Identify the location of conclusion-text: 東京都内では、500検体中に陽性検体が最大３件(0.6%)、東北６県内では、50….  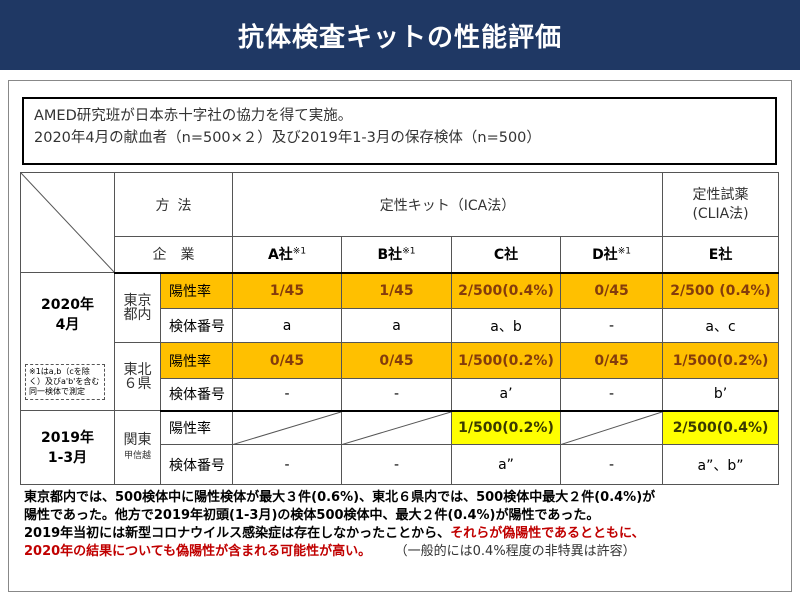
(404, 525).